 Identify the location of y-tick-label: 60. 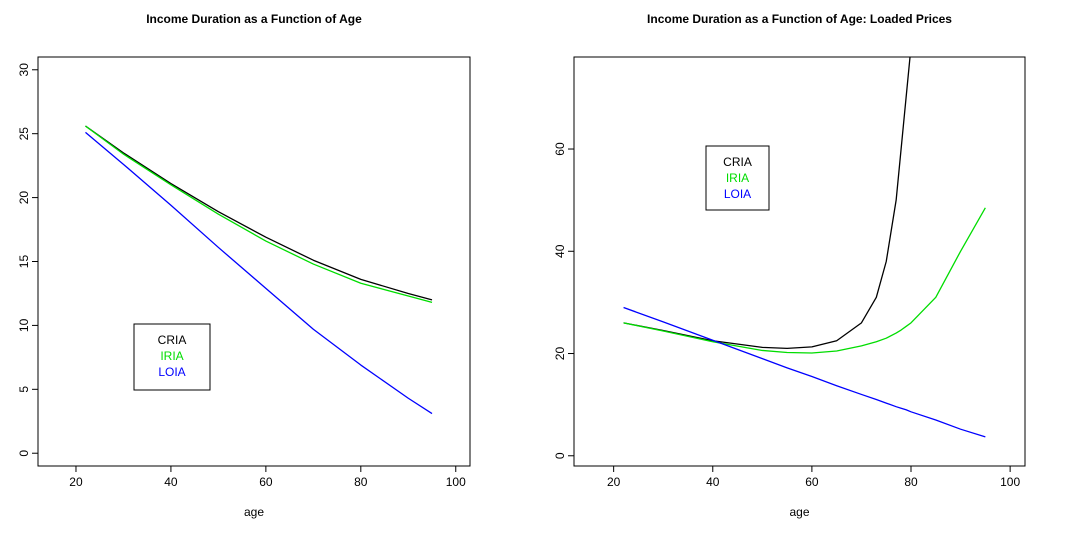
(560, 149).